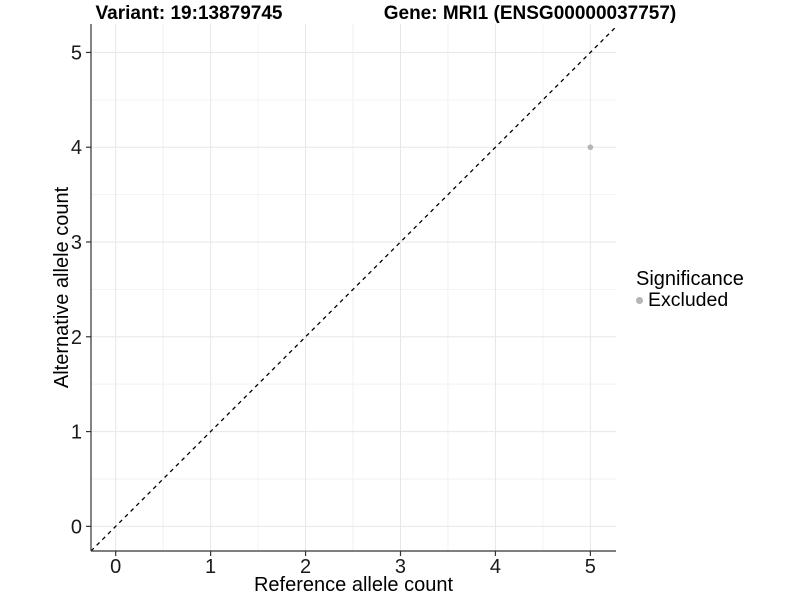 The height and width of the screenshot is (600, 800). What do you see at coordinates (530, 13) in the screenshot?
I see `plot-title-gene: Gene: MRI1 (ENSG00000037757)` at bounding box center [530, 13].